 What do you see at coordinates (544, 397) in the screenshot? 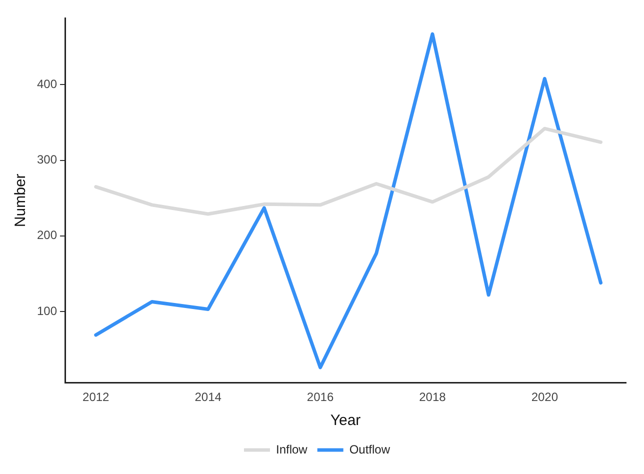
I see `x-tick-label: 2020` at bounding box center [544, 397].